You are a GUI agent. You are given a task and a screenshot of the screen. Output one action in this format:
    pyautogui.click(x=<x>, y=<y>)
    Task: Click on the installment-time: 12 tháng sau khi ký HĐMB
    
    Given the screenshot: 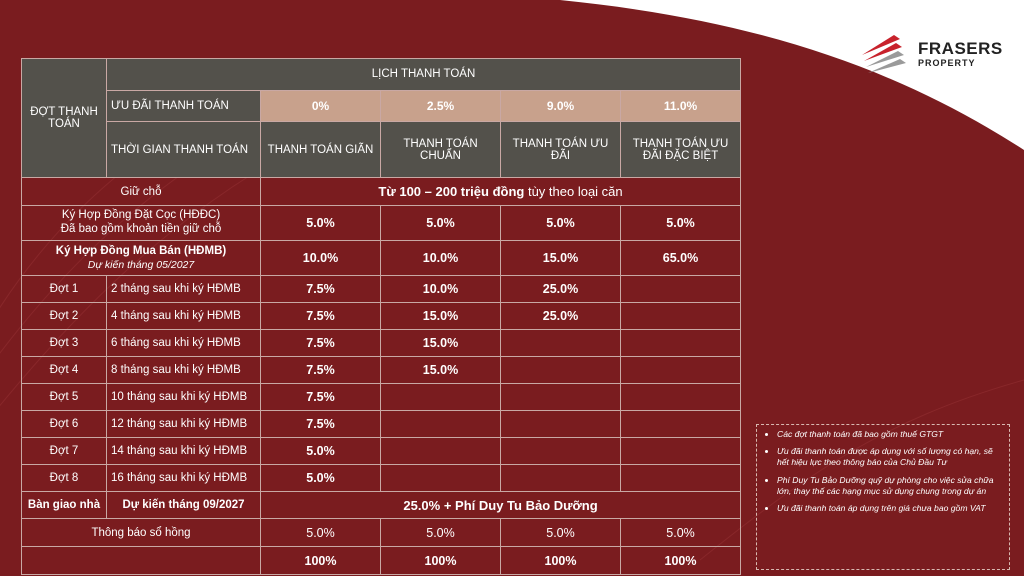 What is the action you would take?
    pyautogui.click(x=183, y=424)
    